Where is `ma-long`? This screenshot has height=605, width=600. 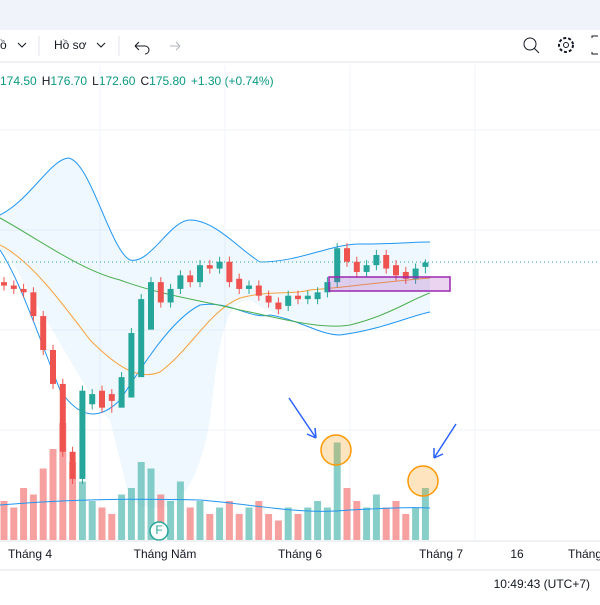
ma-long is located at coordinates (215, 272).